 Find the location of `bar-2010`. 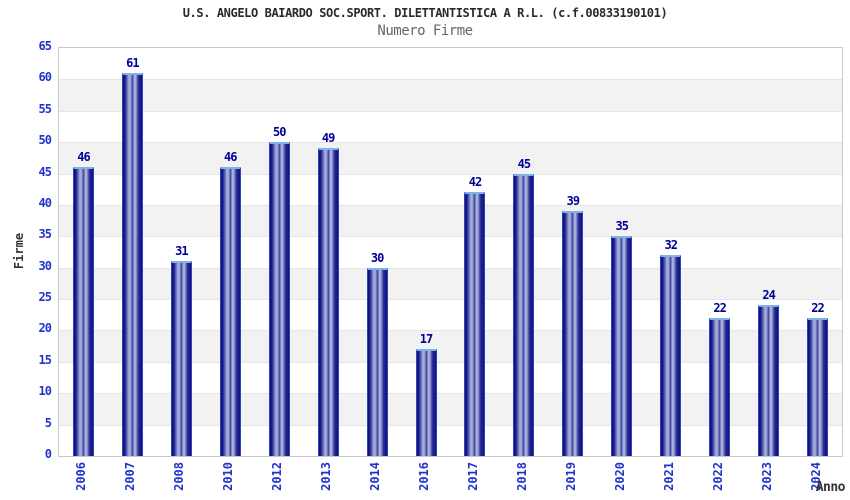

bar-2010 is located at coordinates (230, 311).